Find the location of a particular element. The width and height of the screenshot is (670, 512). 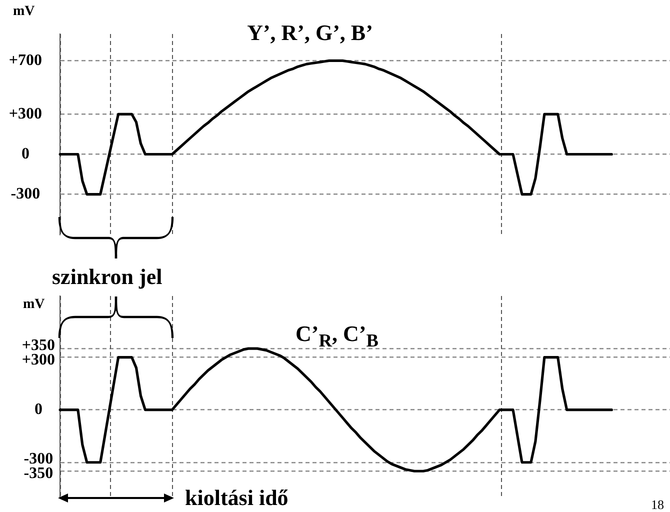

text: szinkron jel is located at coordinates (107, 276).